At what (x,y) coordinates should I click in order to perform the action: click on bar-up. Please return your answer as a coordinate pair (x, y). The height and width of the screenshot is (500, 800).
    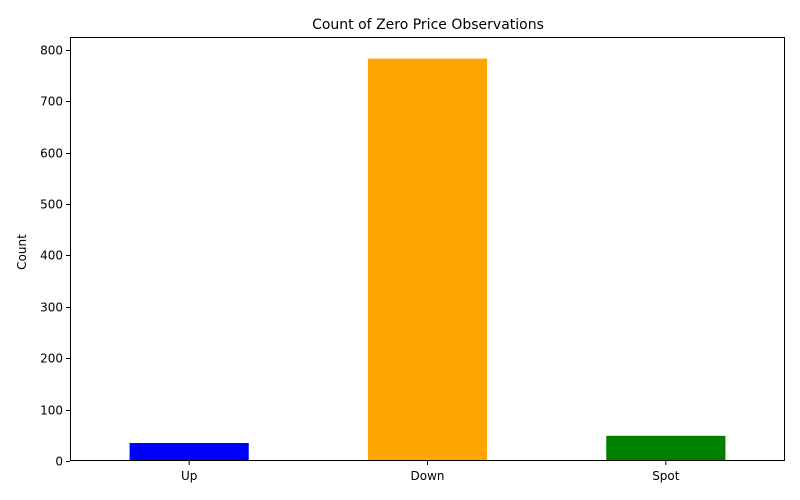
    Looking at the image, I should click on (189, 452).